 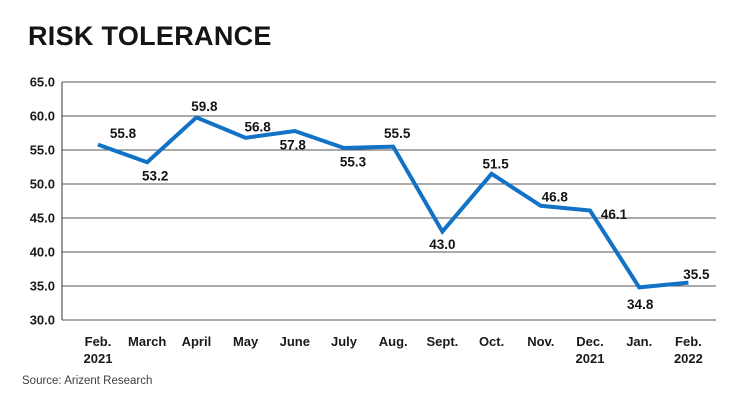 I want to click on x-tick-label: March, so click(x=147, y=341).